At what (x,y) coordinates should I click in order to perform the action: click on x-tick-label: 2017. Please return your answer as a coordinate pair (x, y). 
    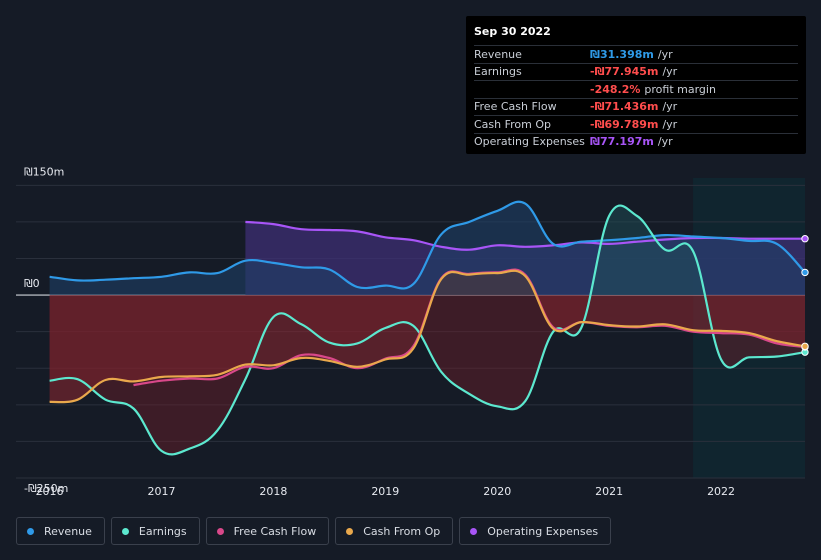
    Looking at the image, I should click on (161, 491).